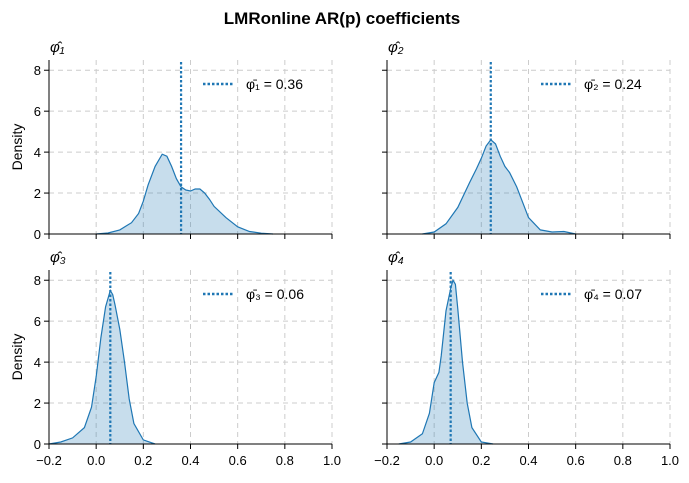  Describe the element at coordinates (613, 84) in the screenshot. I see `legend-label: φ̄₂ = 0.24` at that location.